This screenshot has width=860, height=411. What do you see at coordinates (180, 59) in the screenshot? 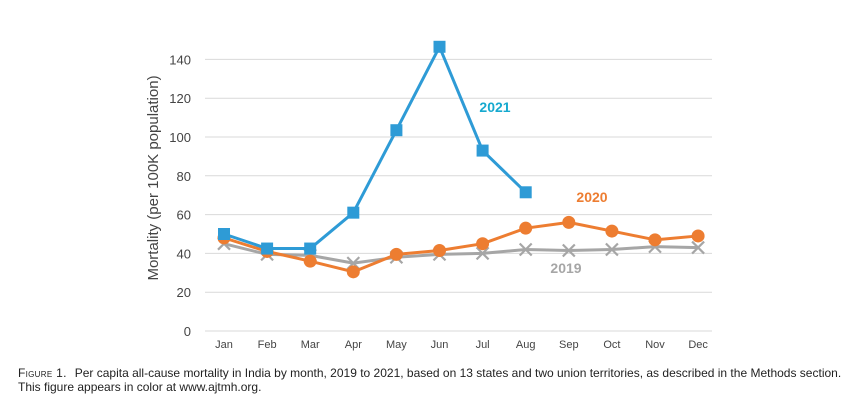
I see `y-tick-label: 140` at bounding box center [180, 59].